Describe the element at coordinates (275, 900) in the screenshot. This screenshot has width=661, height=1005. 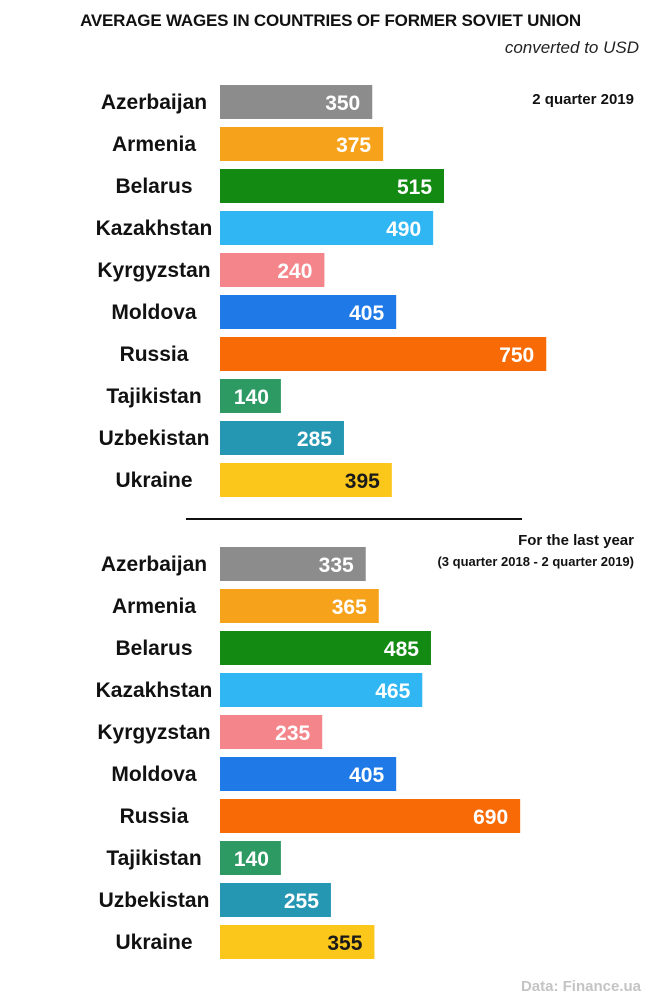
I see `panel-2-bar-uzbekistan` at that location.